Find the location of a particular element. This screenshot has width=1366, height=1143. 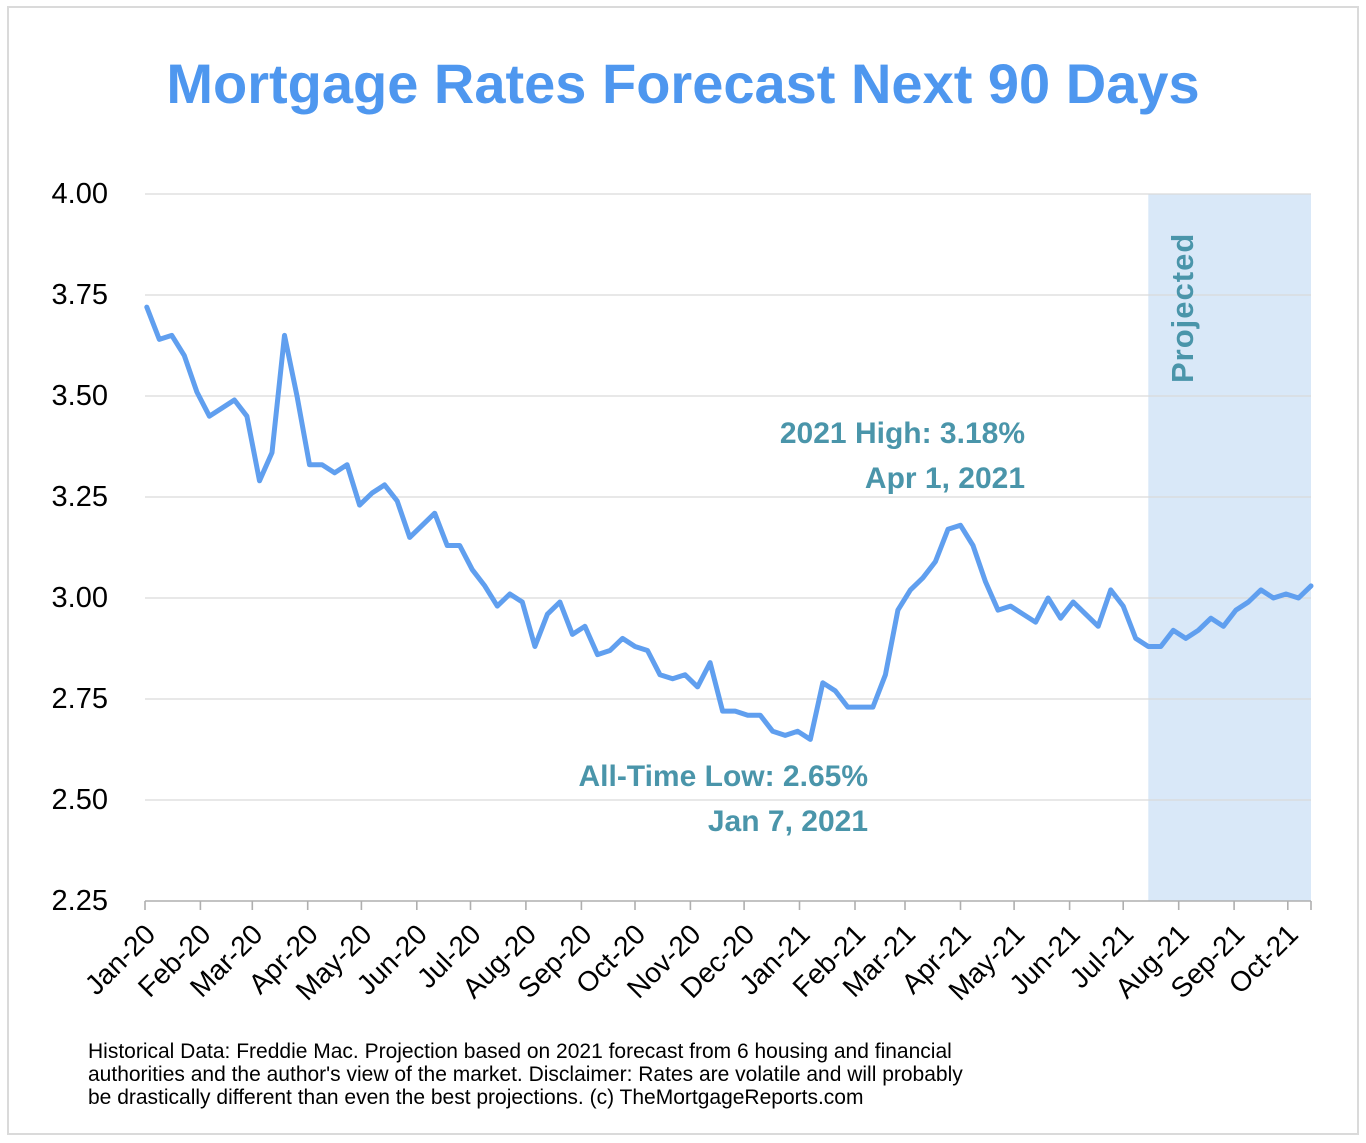

projected-region-label: Projected is located at coordinates (1182, 307).